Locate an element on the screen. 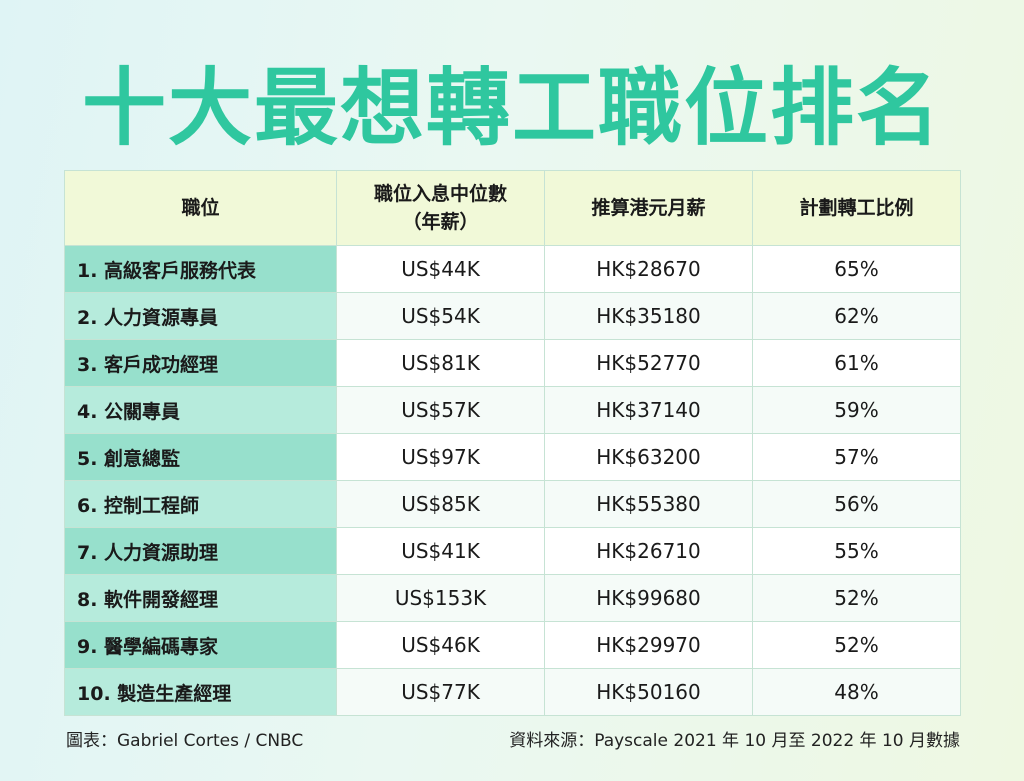 The width and height of the screenshot is (1024, 781). salary-usd-cell: US$57K is located at coordinates (440, 410).